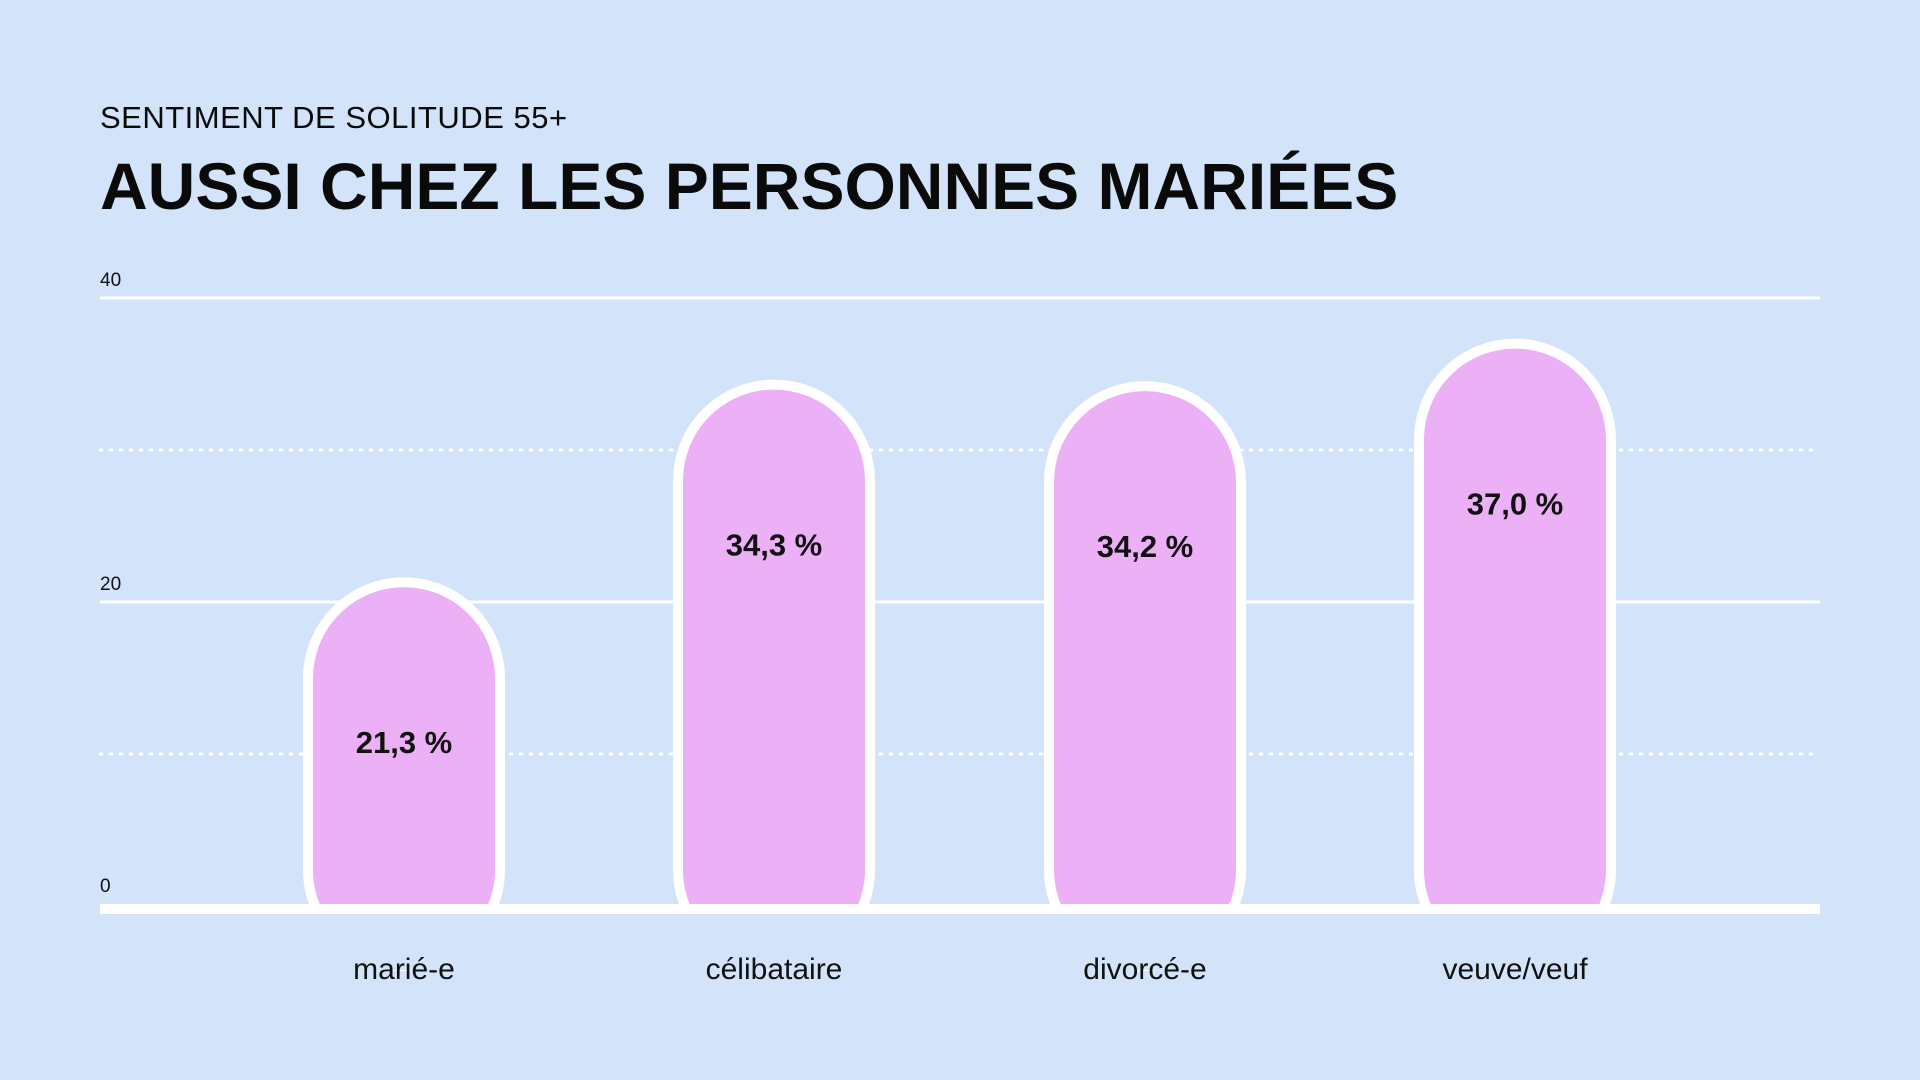 Image resolution: width=1920 pixels, height=1080 pixels. I want to click on y-tick-label-0: 0, so click(105, 886).